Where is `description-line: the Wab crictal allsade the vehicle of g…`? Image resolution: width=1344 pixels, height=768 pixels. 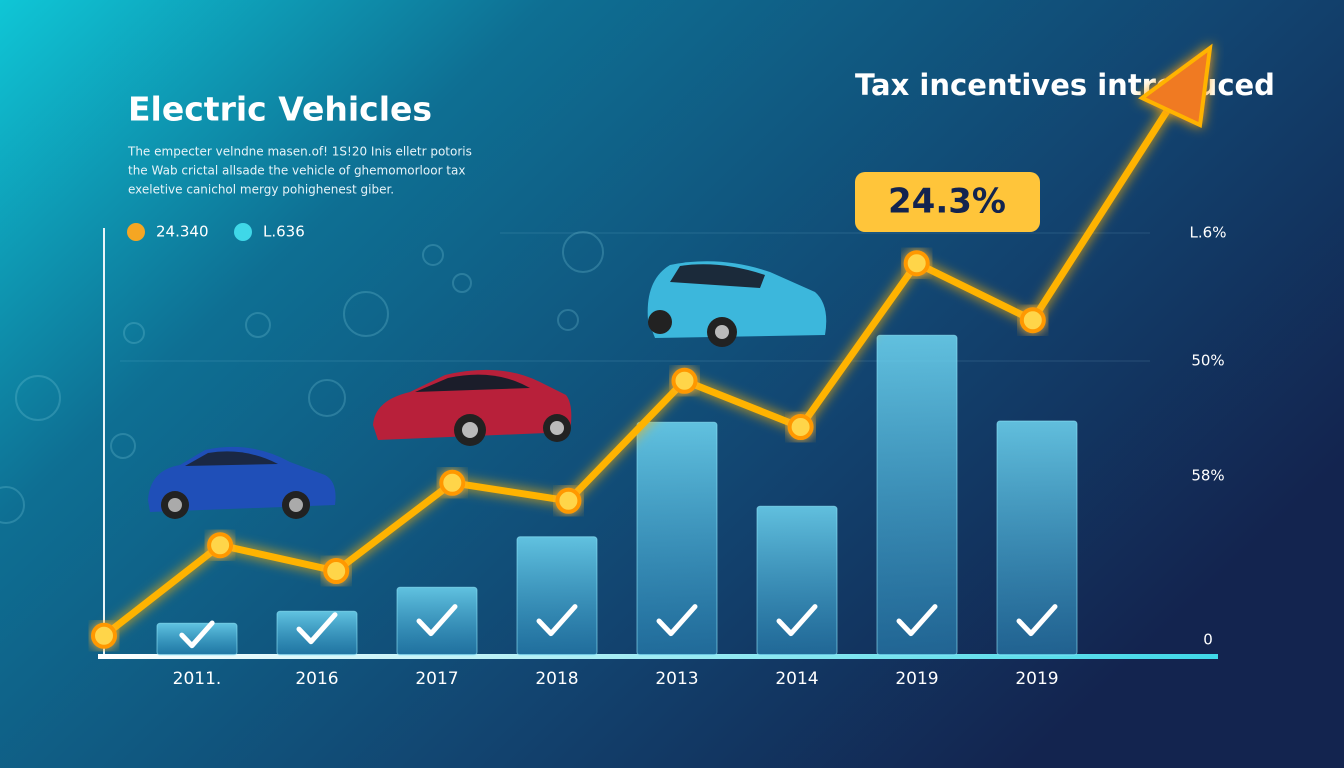
description-line: the Wab crictal allsade the vehicle of g… is located at coordinates (296, 171).